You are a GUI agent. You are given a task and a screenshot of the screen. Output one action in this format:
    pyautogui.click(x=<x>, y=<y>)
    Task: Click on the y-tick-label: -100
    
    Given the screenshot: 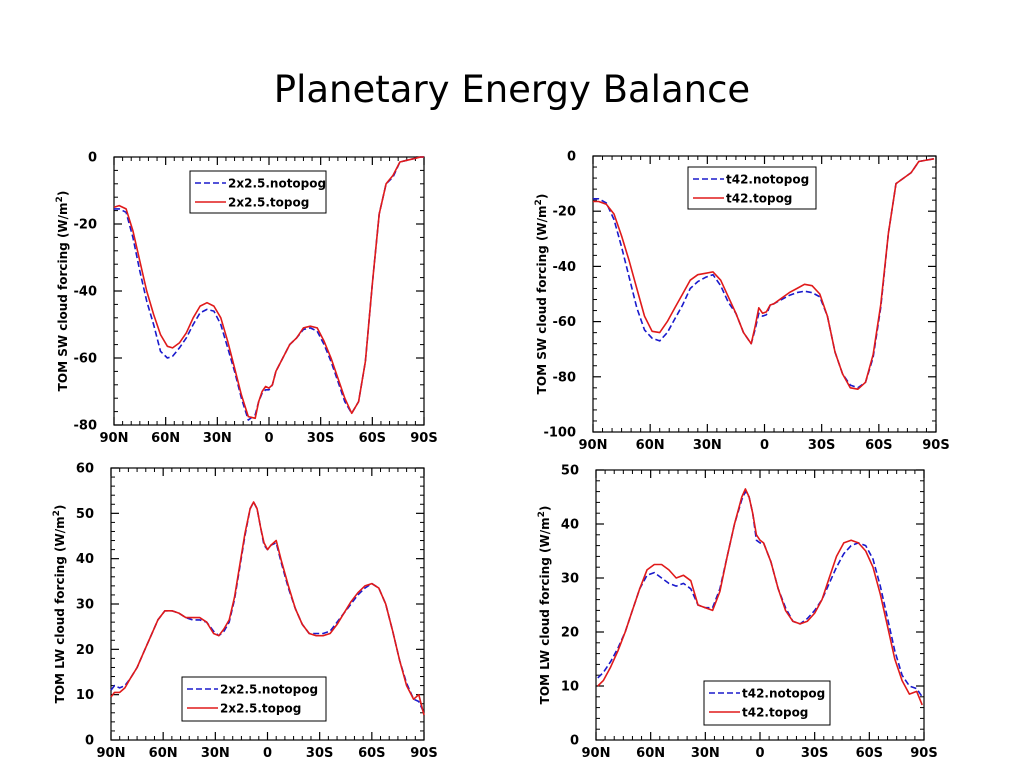 What is the action you would take?
    pyautogui.click(x=559, y=433)
    